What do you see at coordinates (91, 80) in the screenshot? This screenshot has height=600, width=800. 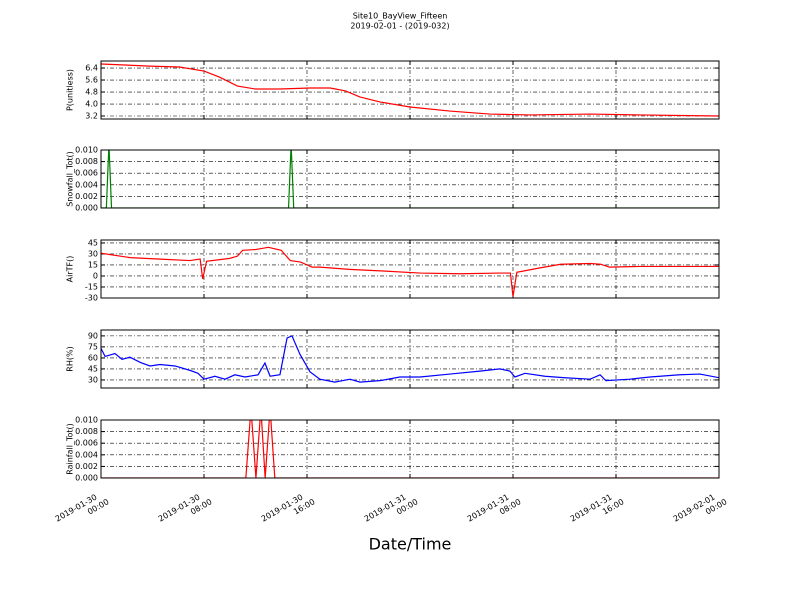 I see `y-tick-label: 5.6` at bounding box center [91, 80].